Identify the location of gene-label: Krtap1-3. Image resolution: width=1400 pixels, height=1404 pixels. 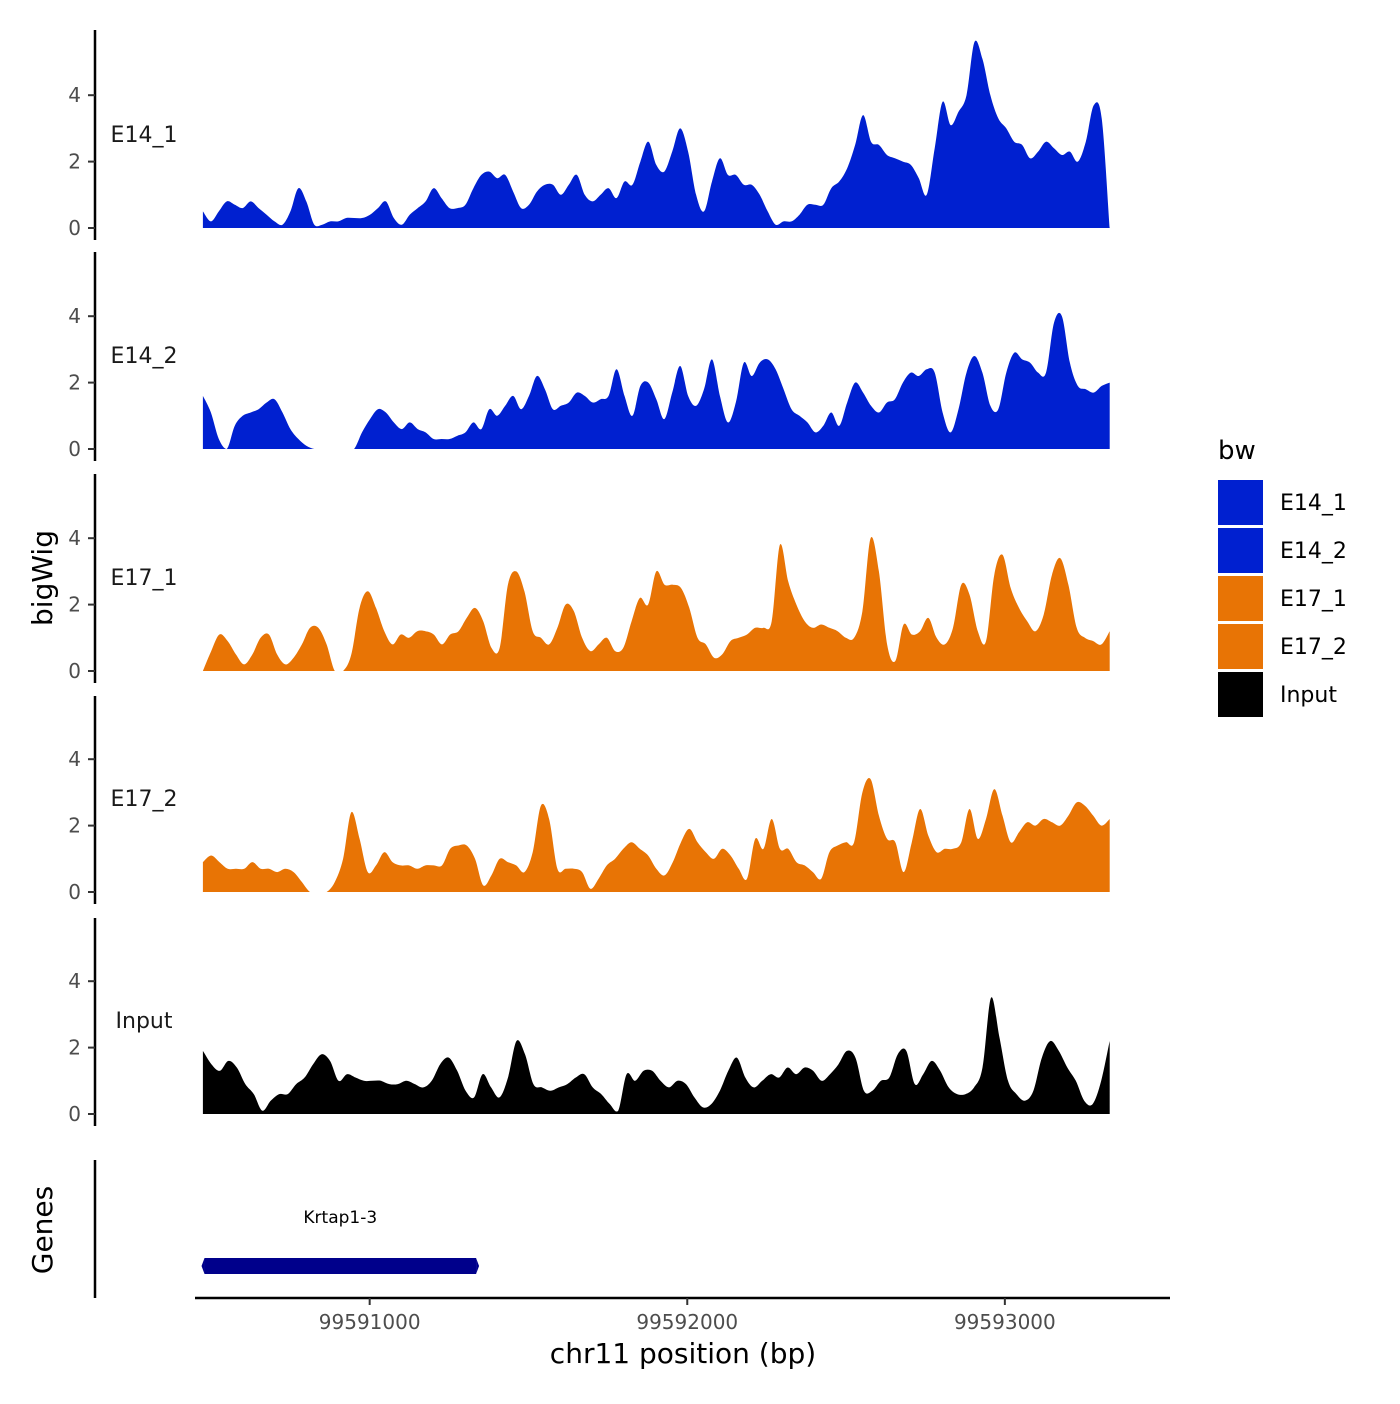
(340, 1218).